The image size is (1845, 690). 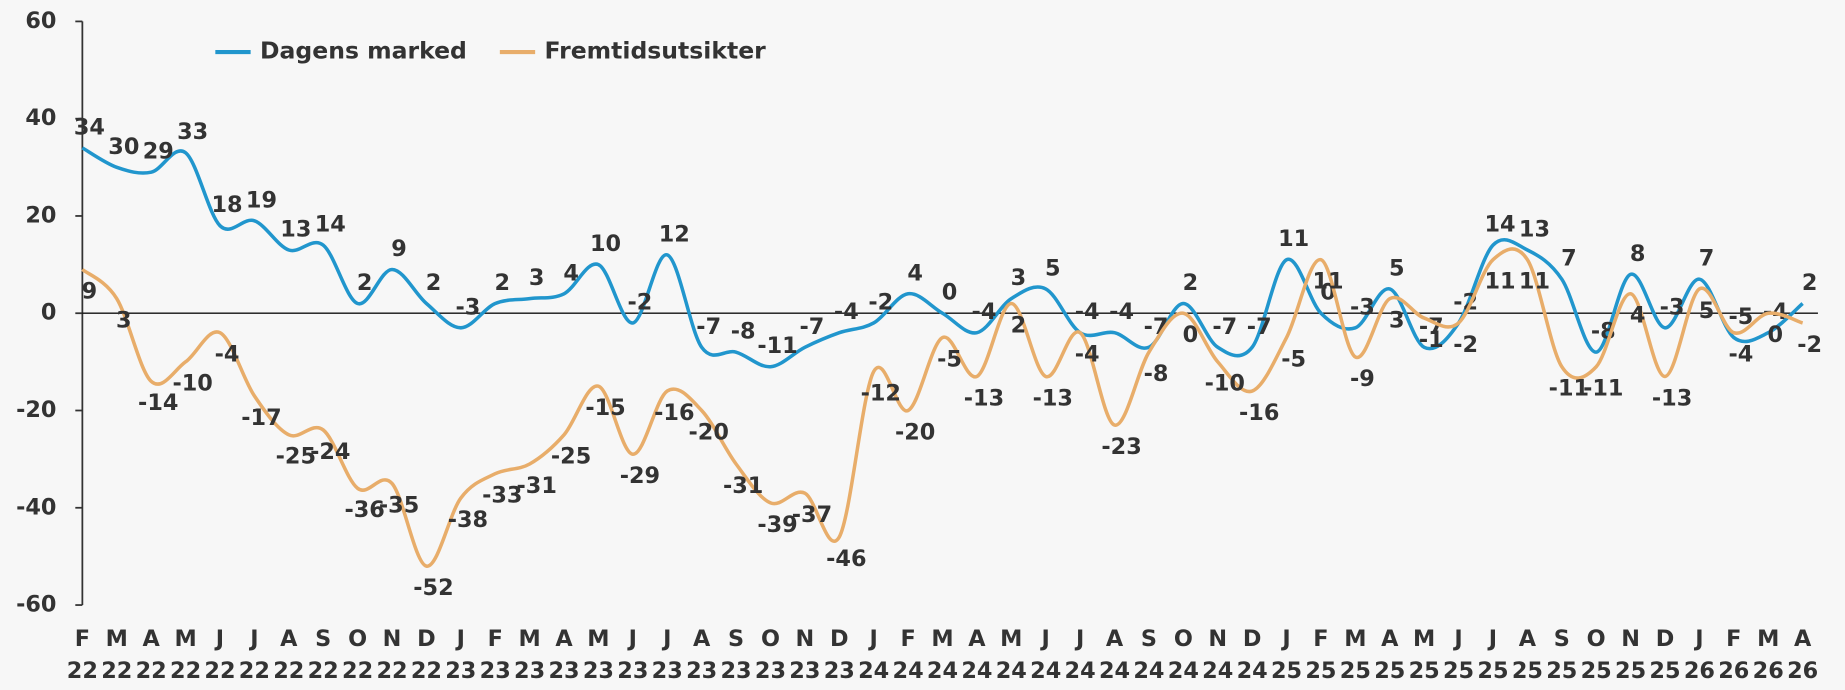 I want to click on data-label: -5, so click(x=1293, y=359).